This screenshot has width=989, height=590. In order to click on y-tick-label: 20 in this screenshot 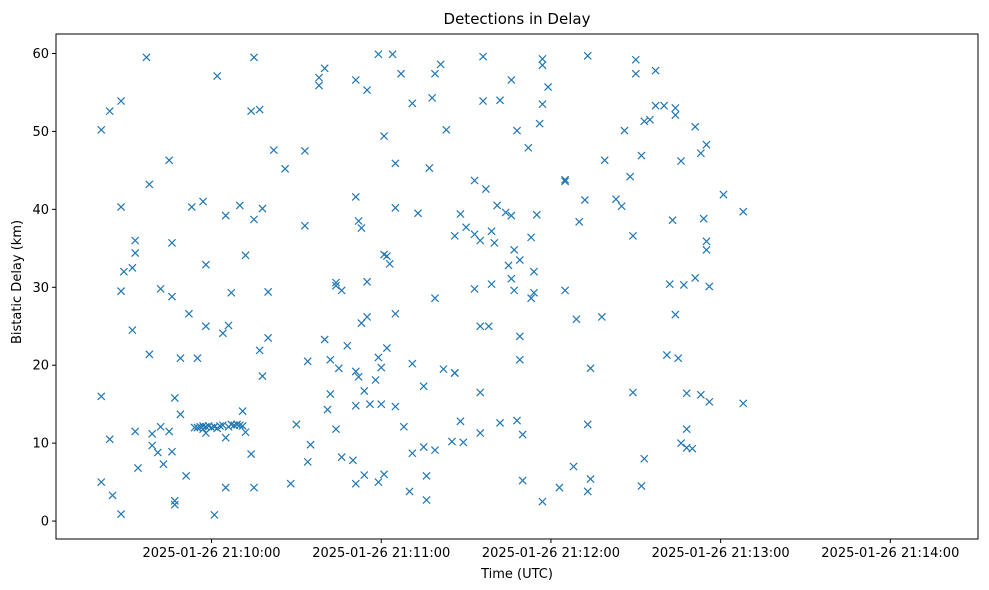, I will do `click(40, 366)`.